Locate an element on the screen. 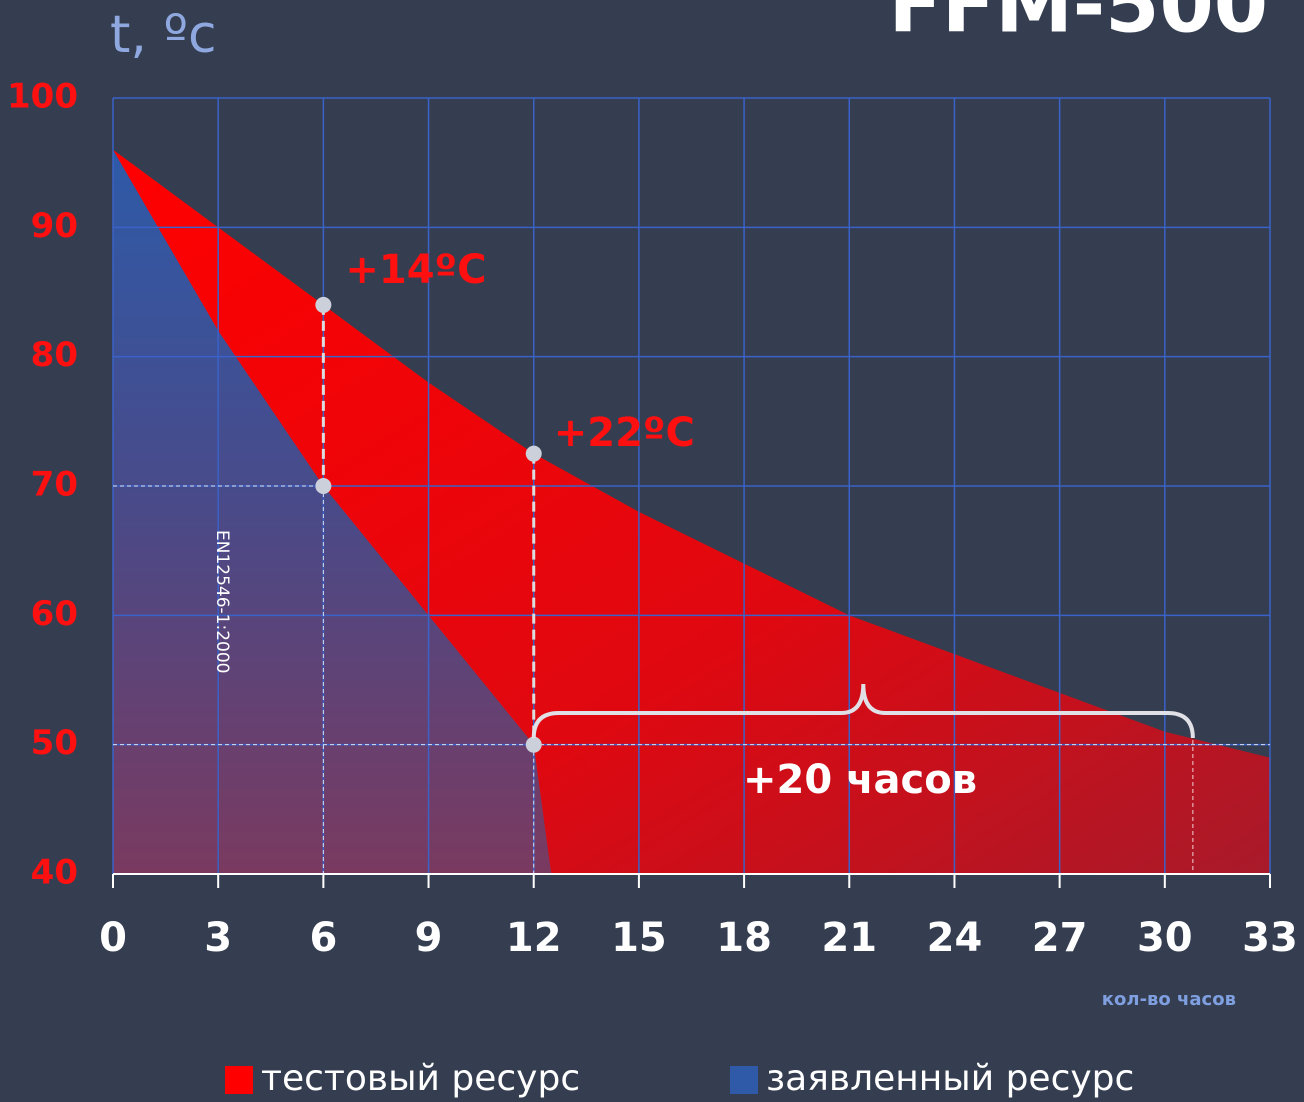  x-tick-label: 3 is located at coordinates (218, 938).